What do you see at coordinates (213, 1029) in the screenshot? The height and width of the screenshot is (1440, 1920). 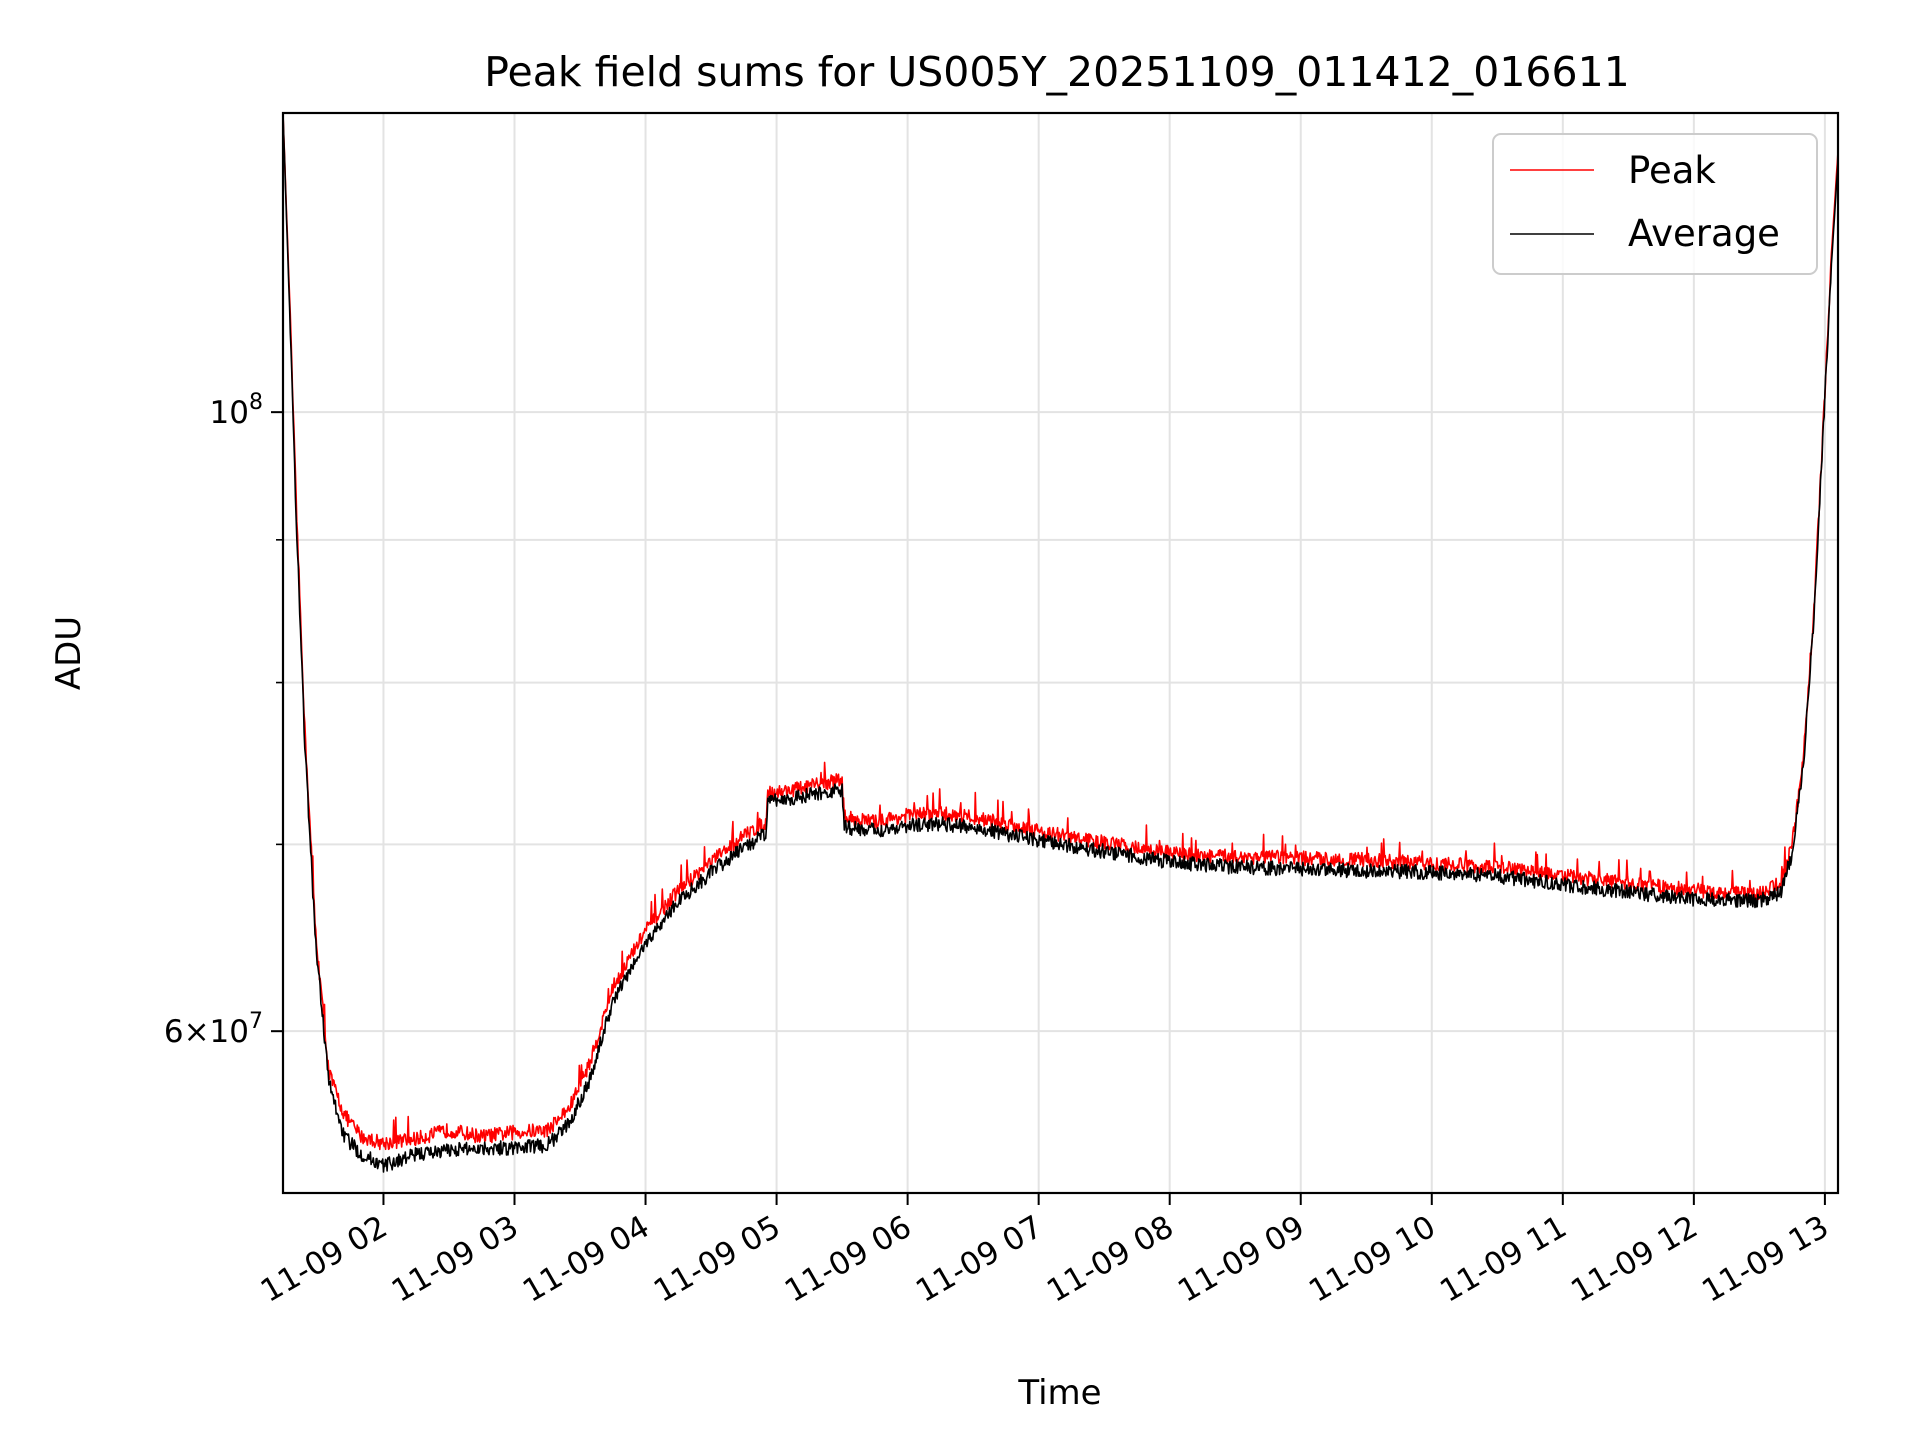 I see `y-tick-label: 6×107` at bounding box center [213, 1029].